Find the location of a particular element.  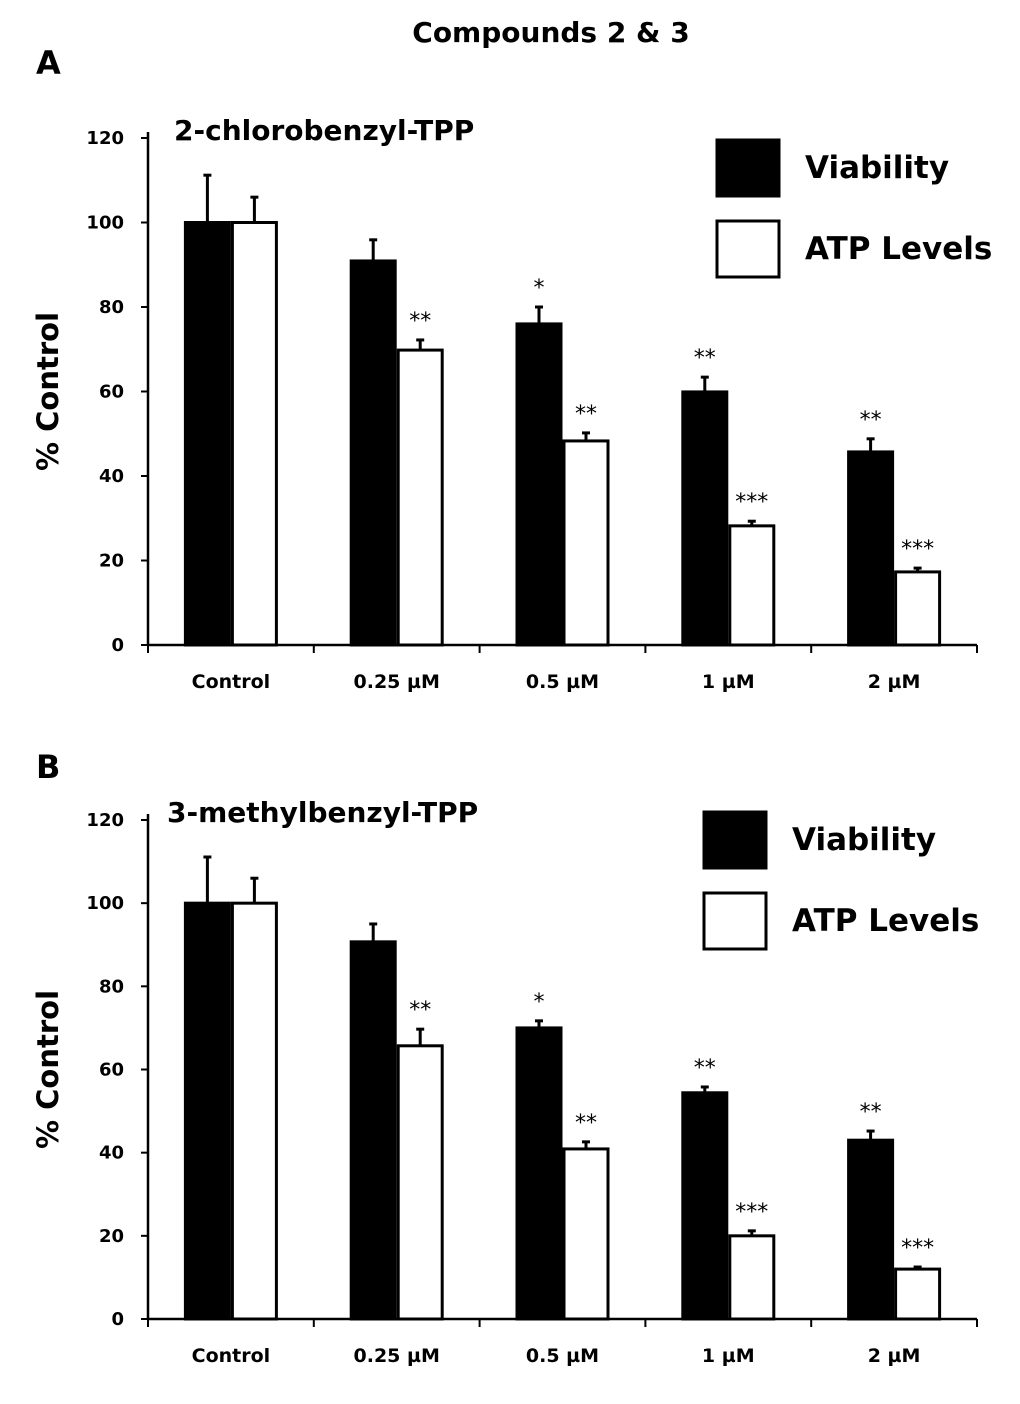

figure-title: Compounds 2 & 3 is located at coordinates (550, 32).